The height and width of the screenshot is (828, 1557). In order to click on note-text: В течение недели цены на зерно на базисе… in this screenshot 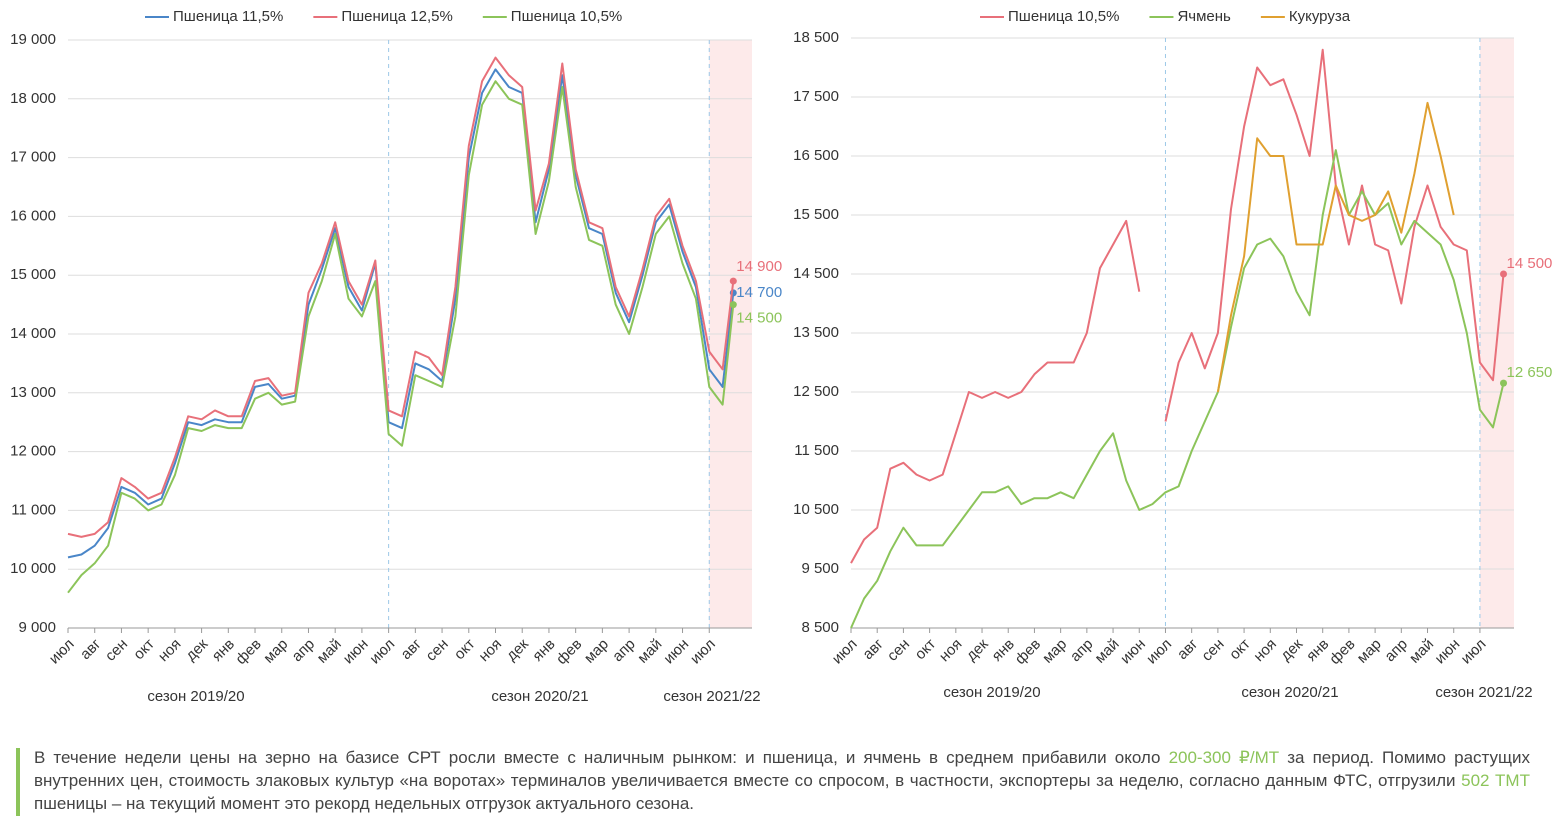, I will do `click(601, 757)`.